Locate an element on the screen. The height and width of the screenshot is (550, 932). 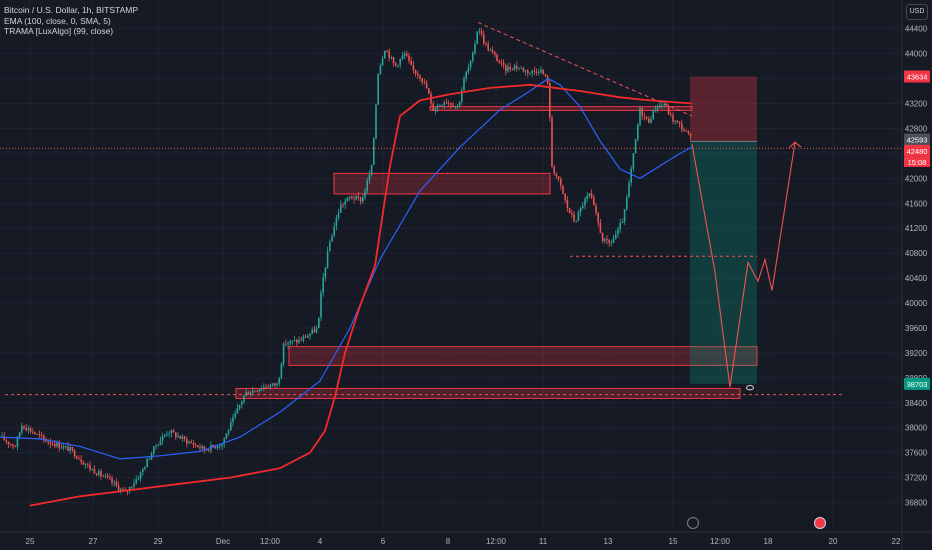
current-price-tag: 42480 is located at coordinates (917, 151).